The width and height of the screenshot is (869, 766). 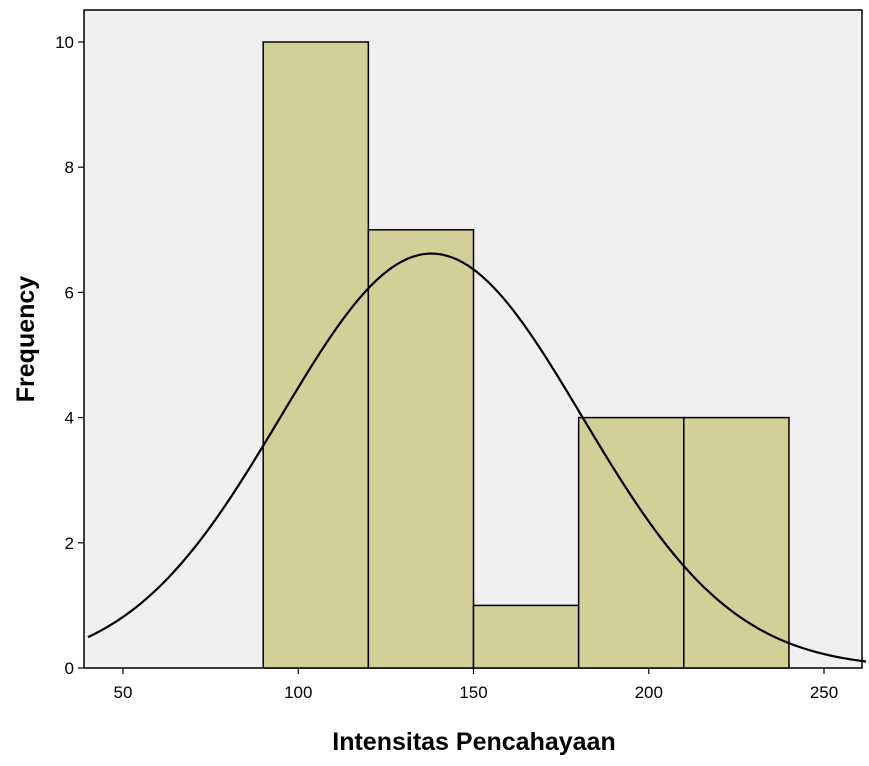 I want to click on x-tick-label: 100, so click(x=298, y=692).